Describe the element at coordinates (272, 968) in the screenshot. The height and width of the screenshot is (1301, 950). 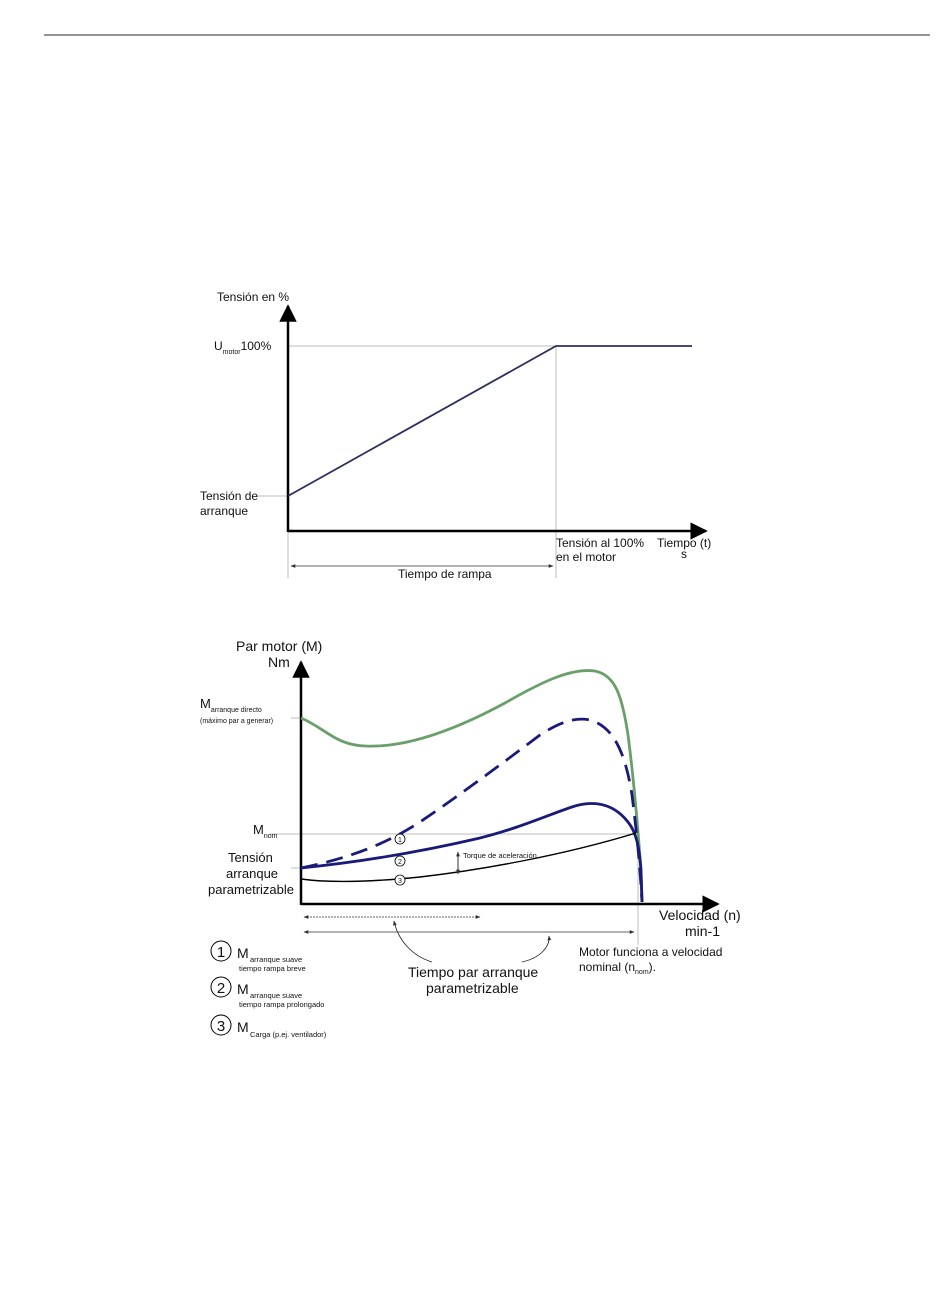
I see `legend-sub-2: tiempo rampa breve` at that location.